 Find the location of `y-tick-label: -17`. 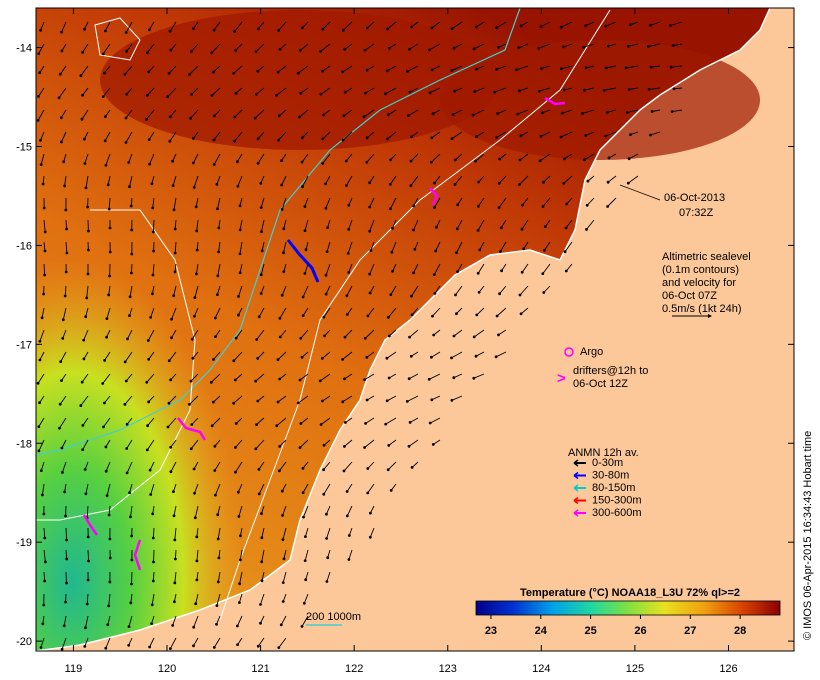

y-tick-label: -17 is located at coordinates (24, 345).